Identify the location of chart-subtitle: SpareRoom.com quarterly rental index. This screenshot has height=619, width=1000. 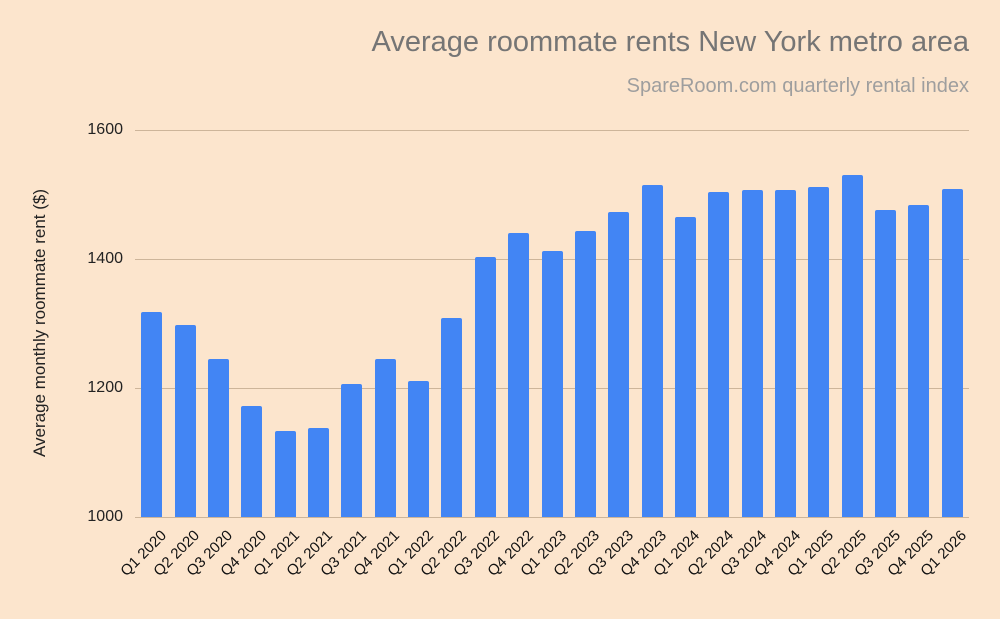
(797, 86).